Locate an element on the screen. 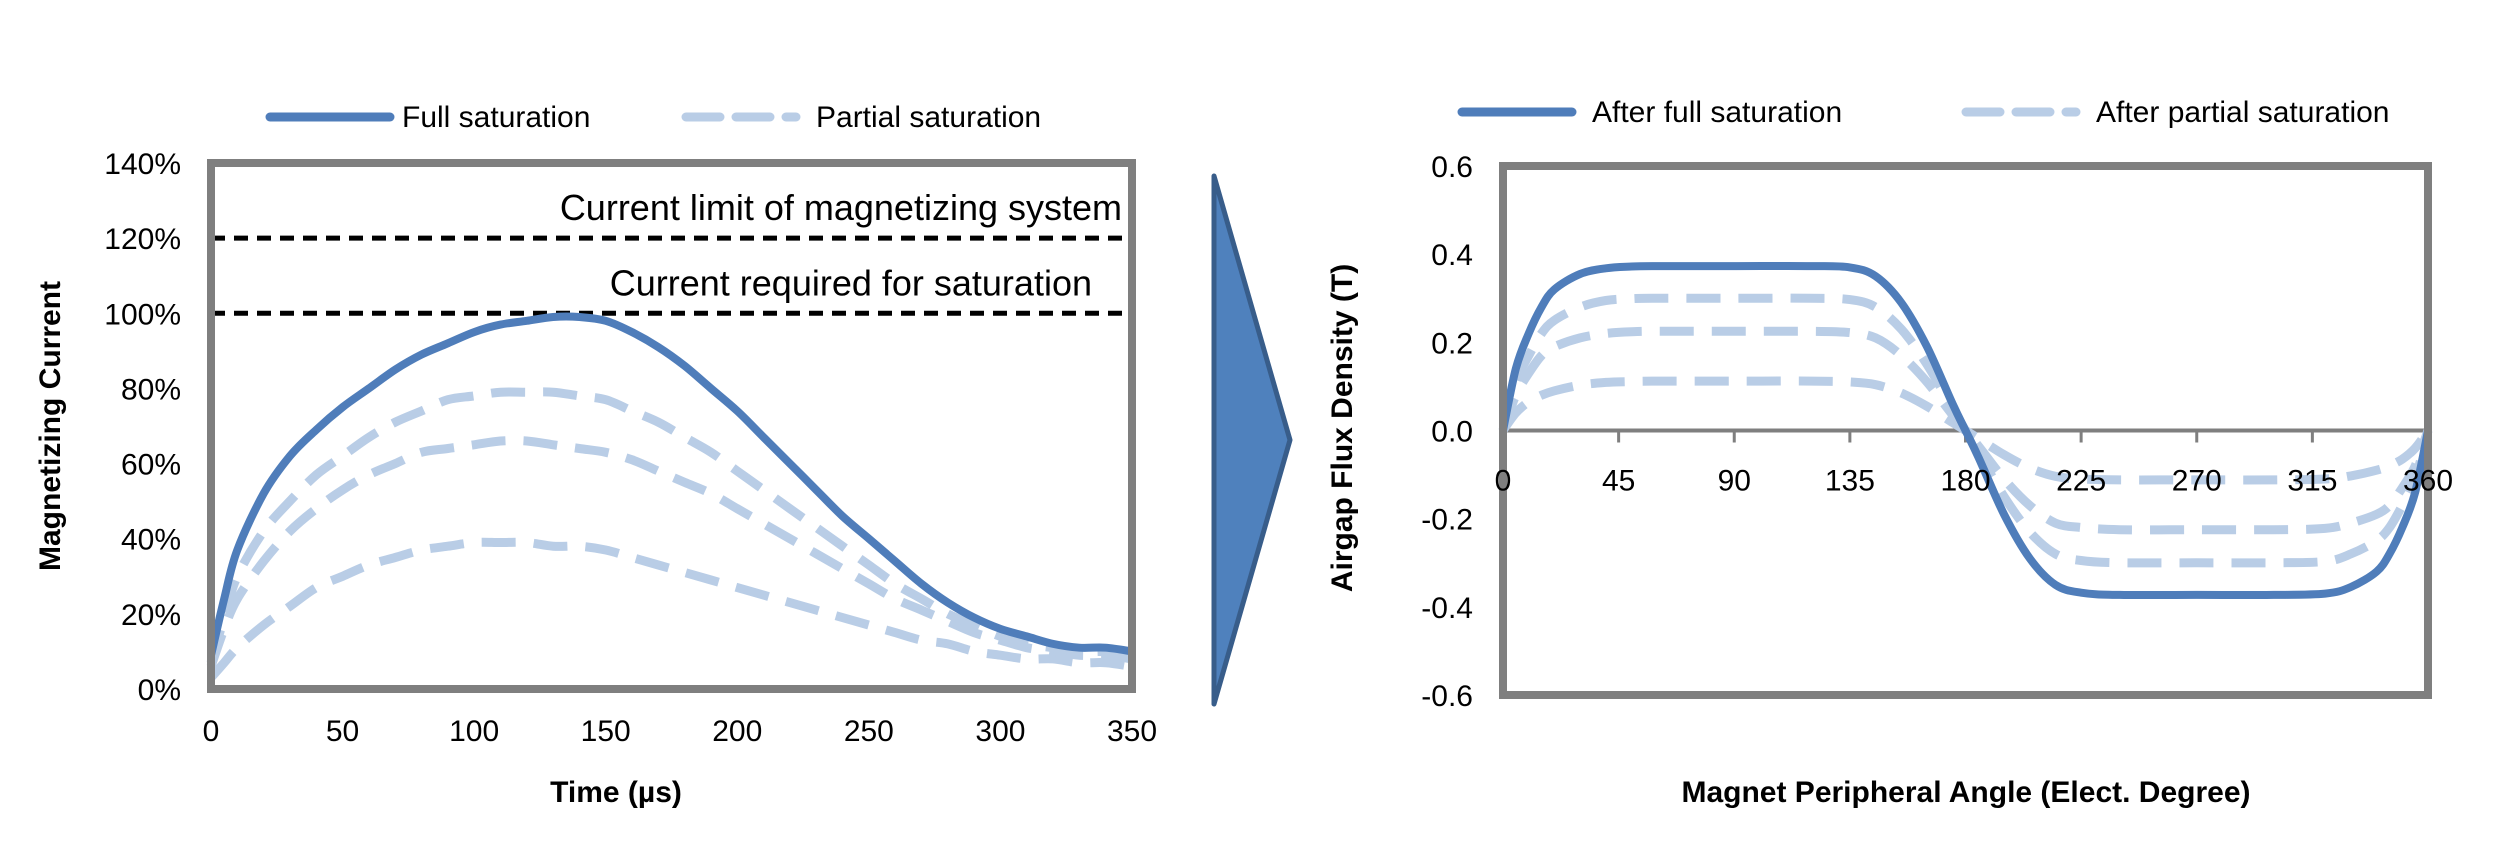 The width and height of the screenshot is (2496, 859). y-tick-label: 0.6 is located at coordinates (1452, 167).